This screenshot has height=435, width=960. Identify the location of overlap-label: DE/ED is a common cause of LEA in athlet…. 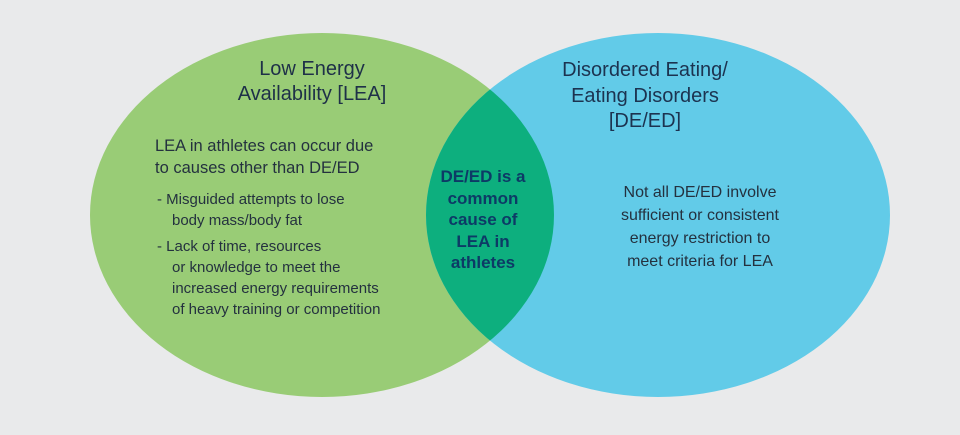
(483, 220).